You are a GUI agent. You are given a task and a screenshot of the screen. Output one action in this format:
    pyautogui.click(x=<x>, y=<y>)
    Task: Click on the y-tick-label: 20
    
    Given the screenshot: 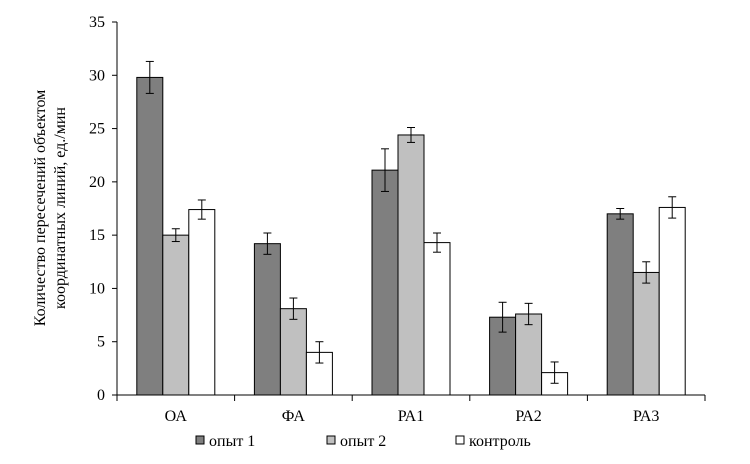 What is the action you would take?
    pyautogui.click(x=97, y=182)
    